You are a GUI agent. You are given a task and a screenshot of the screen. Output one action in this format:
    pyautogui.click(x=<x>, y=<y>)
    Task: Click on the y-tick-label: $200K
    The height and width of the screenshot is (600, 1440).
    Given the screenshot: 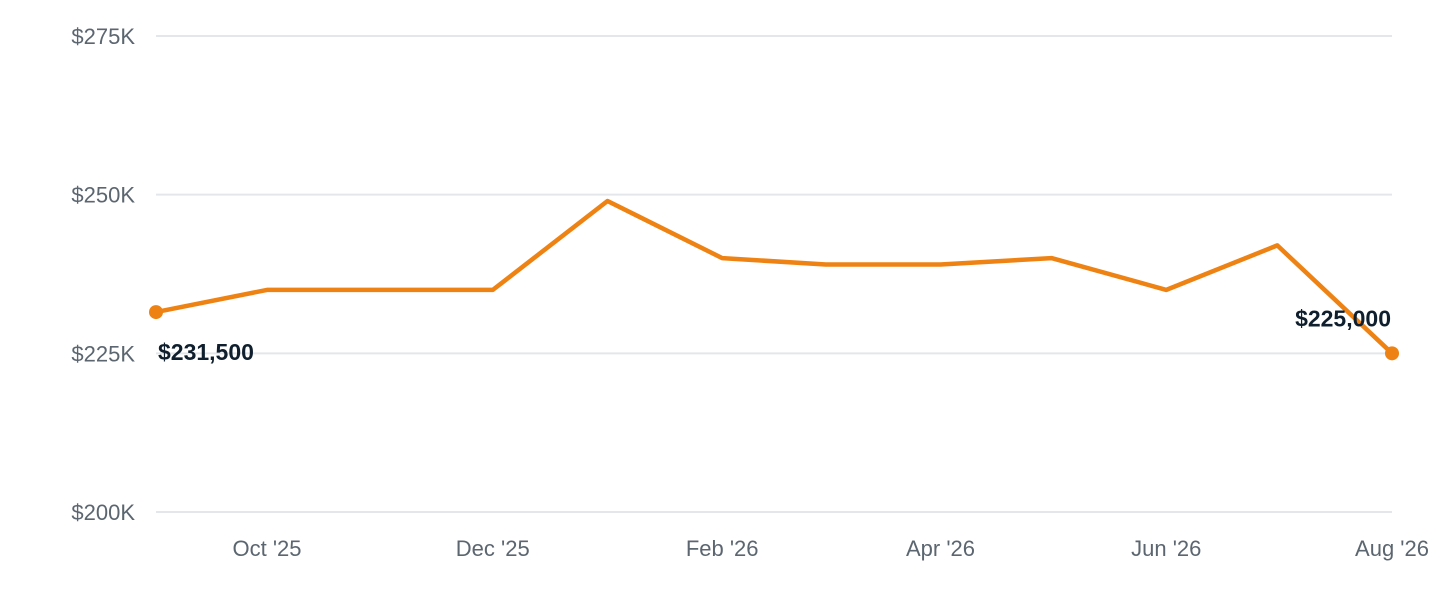 What is the action you would take?
    pyautogui.click(x=103, y=512)
    